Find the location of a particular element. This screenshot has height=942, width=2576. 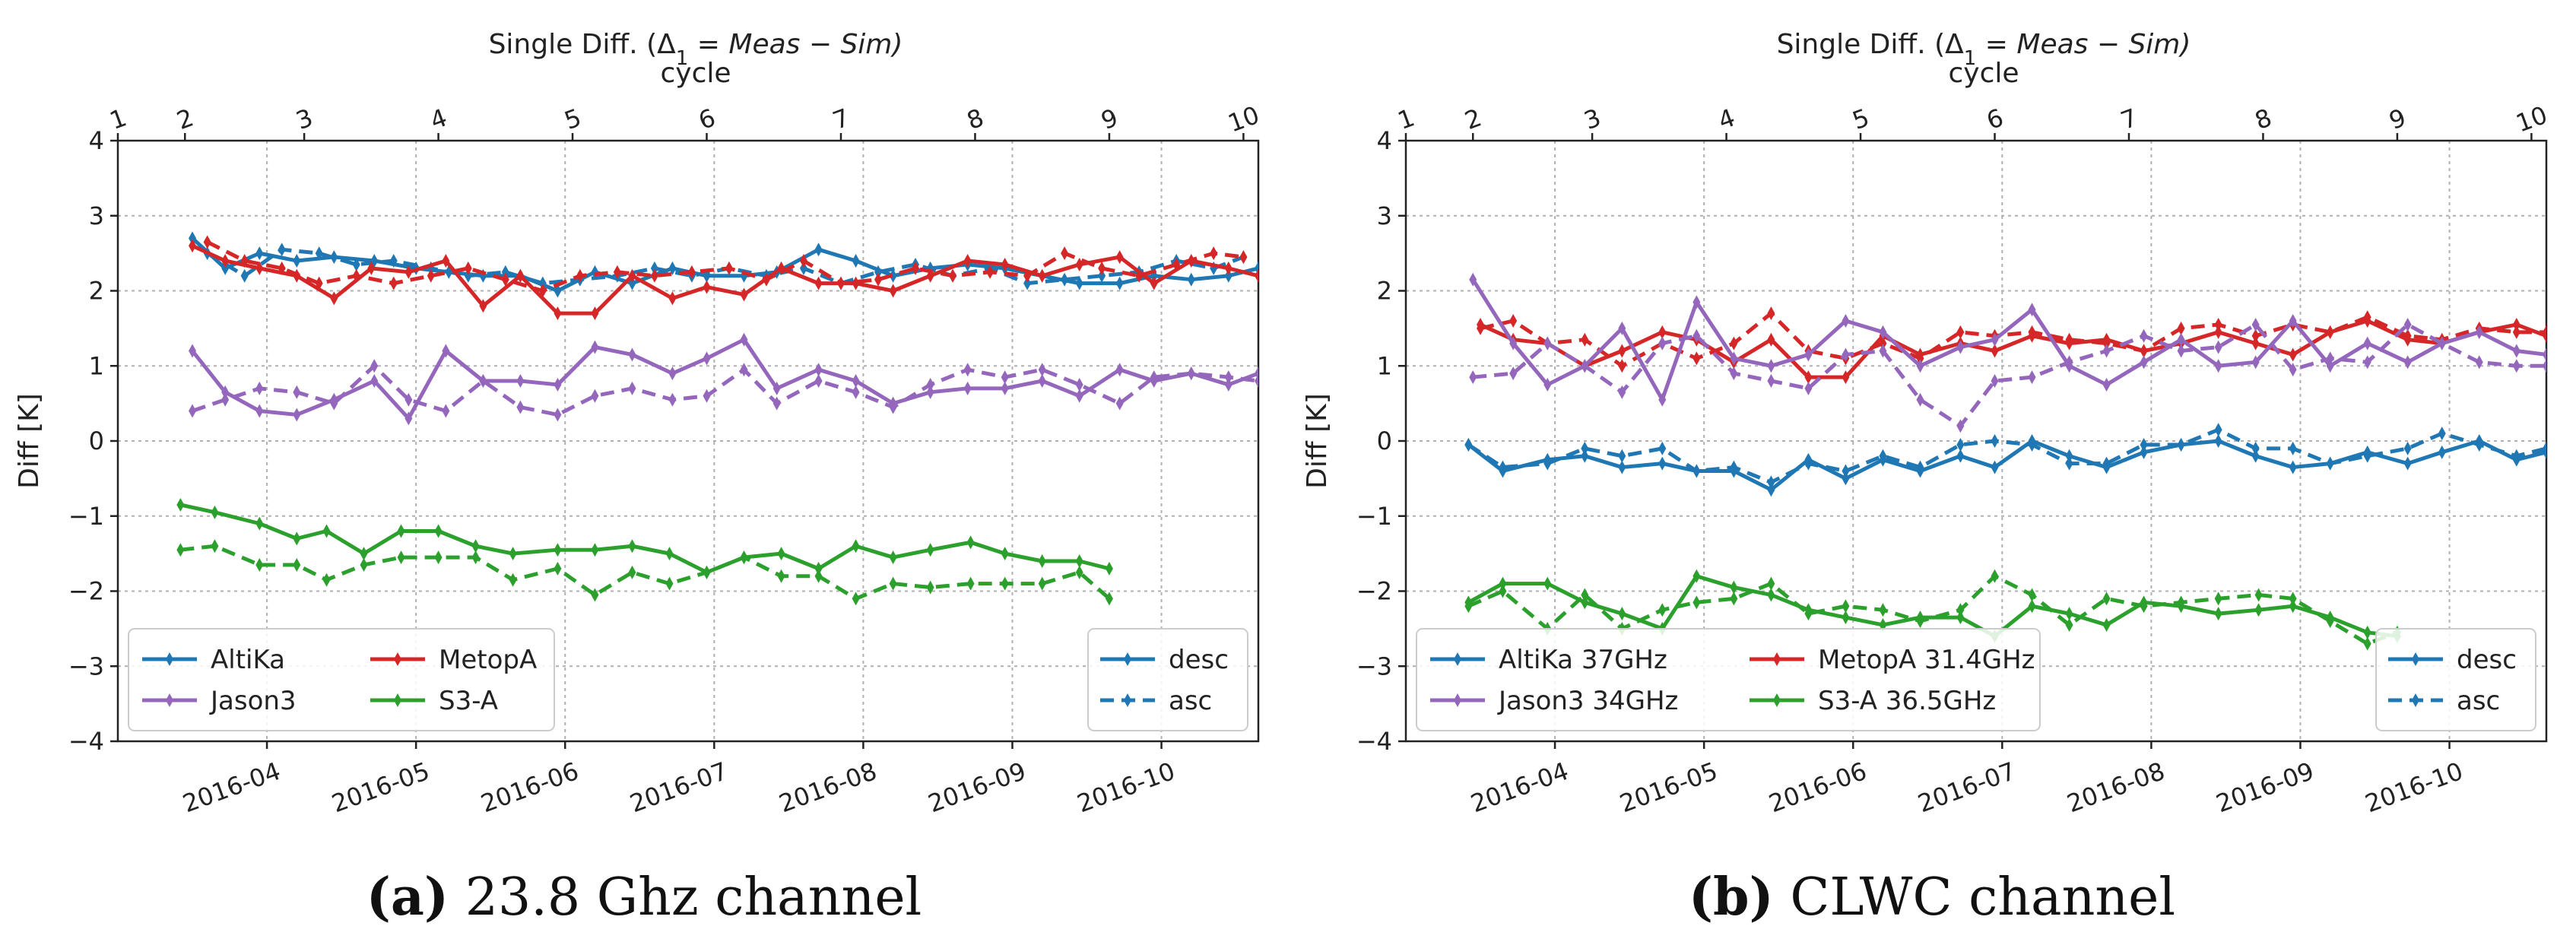

legend-marker is located at coordinates (397, 659).